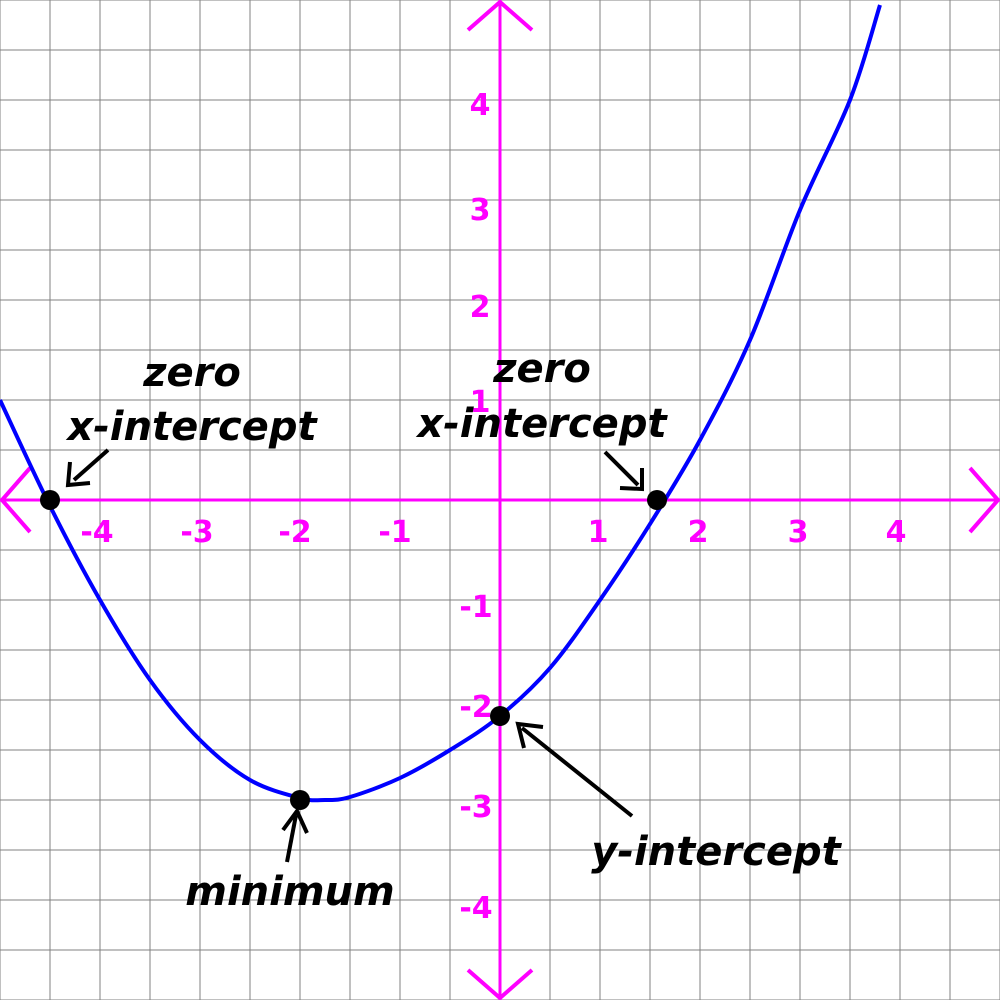  Describe the element at coordinates (294, 532) in the screenshot. I see `x-tick-label: -2` at that location.